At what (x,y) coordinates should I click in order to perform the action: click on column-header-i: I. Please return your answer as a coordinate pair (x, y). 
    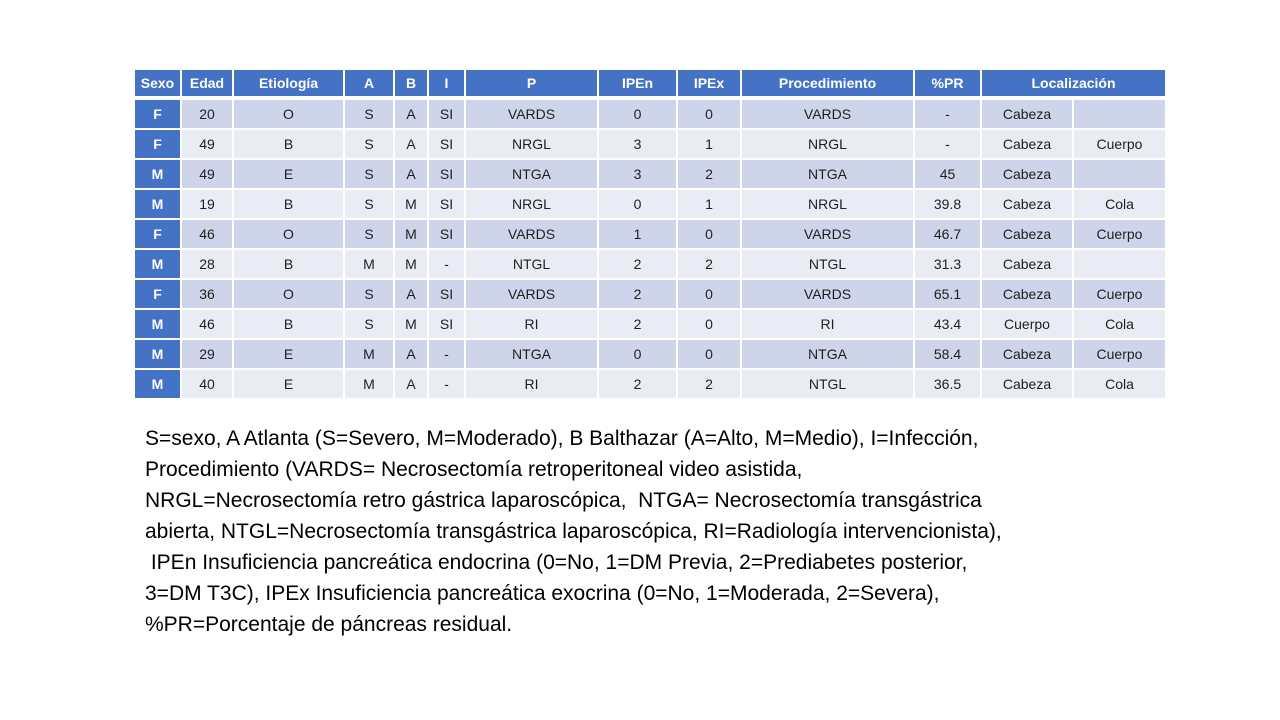
    Looking at the image, I should click on (446, 84).